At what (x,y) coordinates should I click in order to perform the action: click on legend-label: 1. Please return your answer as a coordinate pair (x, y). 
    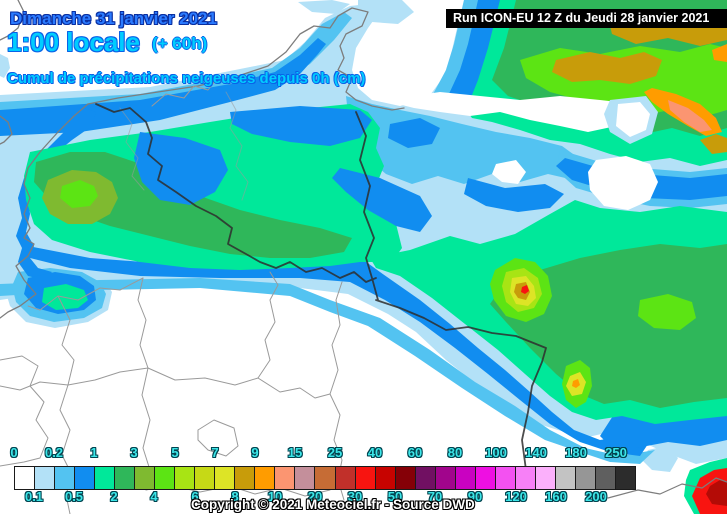
    Looking at the image, I should click on (94, 452).